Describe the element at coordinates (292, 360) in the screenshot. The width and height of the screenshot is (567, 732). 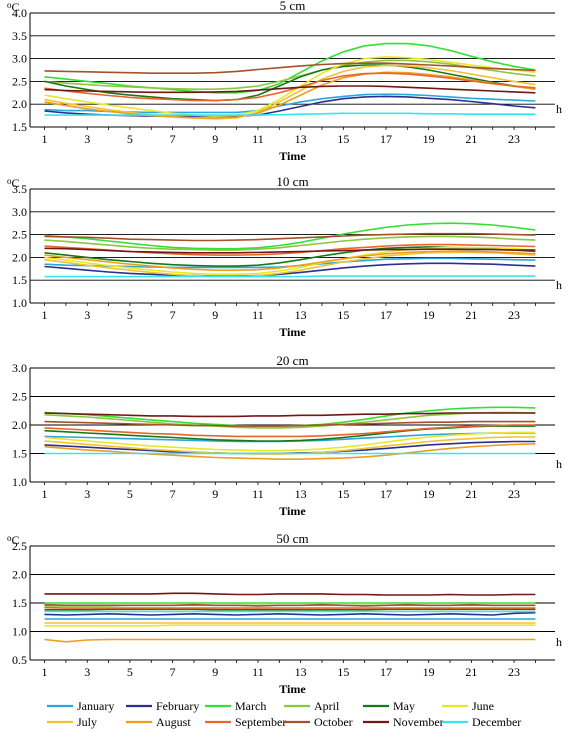
I see `panel-title: 20 cm` at that location.